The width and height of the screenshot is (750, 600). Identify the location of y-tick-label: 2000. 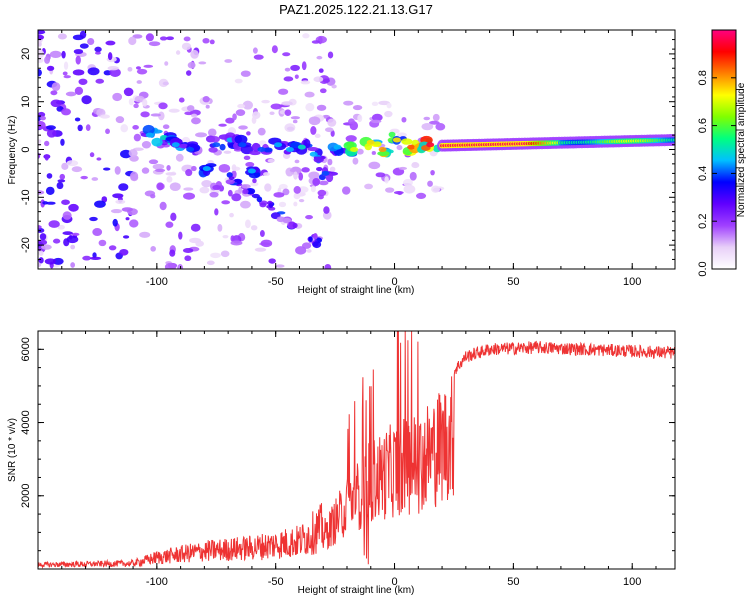
(26, 496).